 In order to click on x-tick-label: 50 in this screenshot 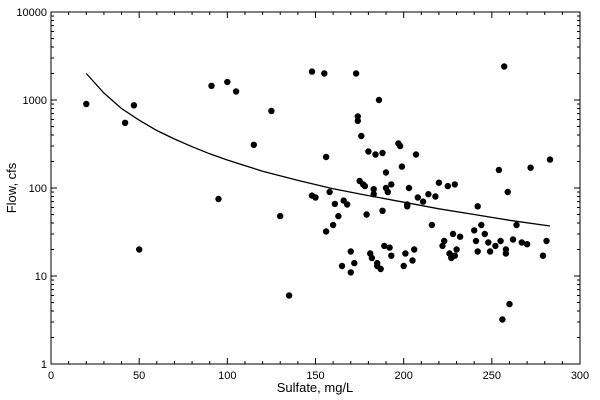, I will do `click(139, 376)`.